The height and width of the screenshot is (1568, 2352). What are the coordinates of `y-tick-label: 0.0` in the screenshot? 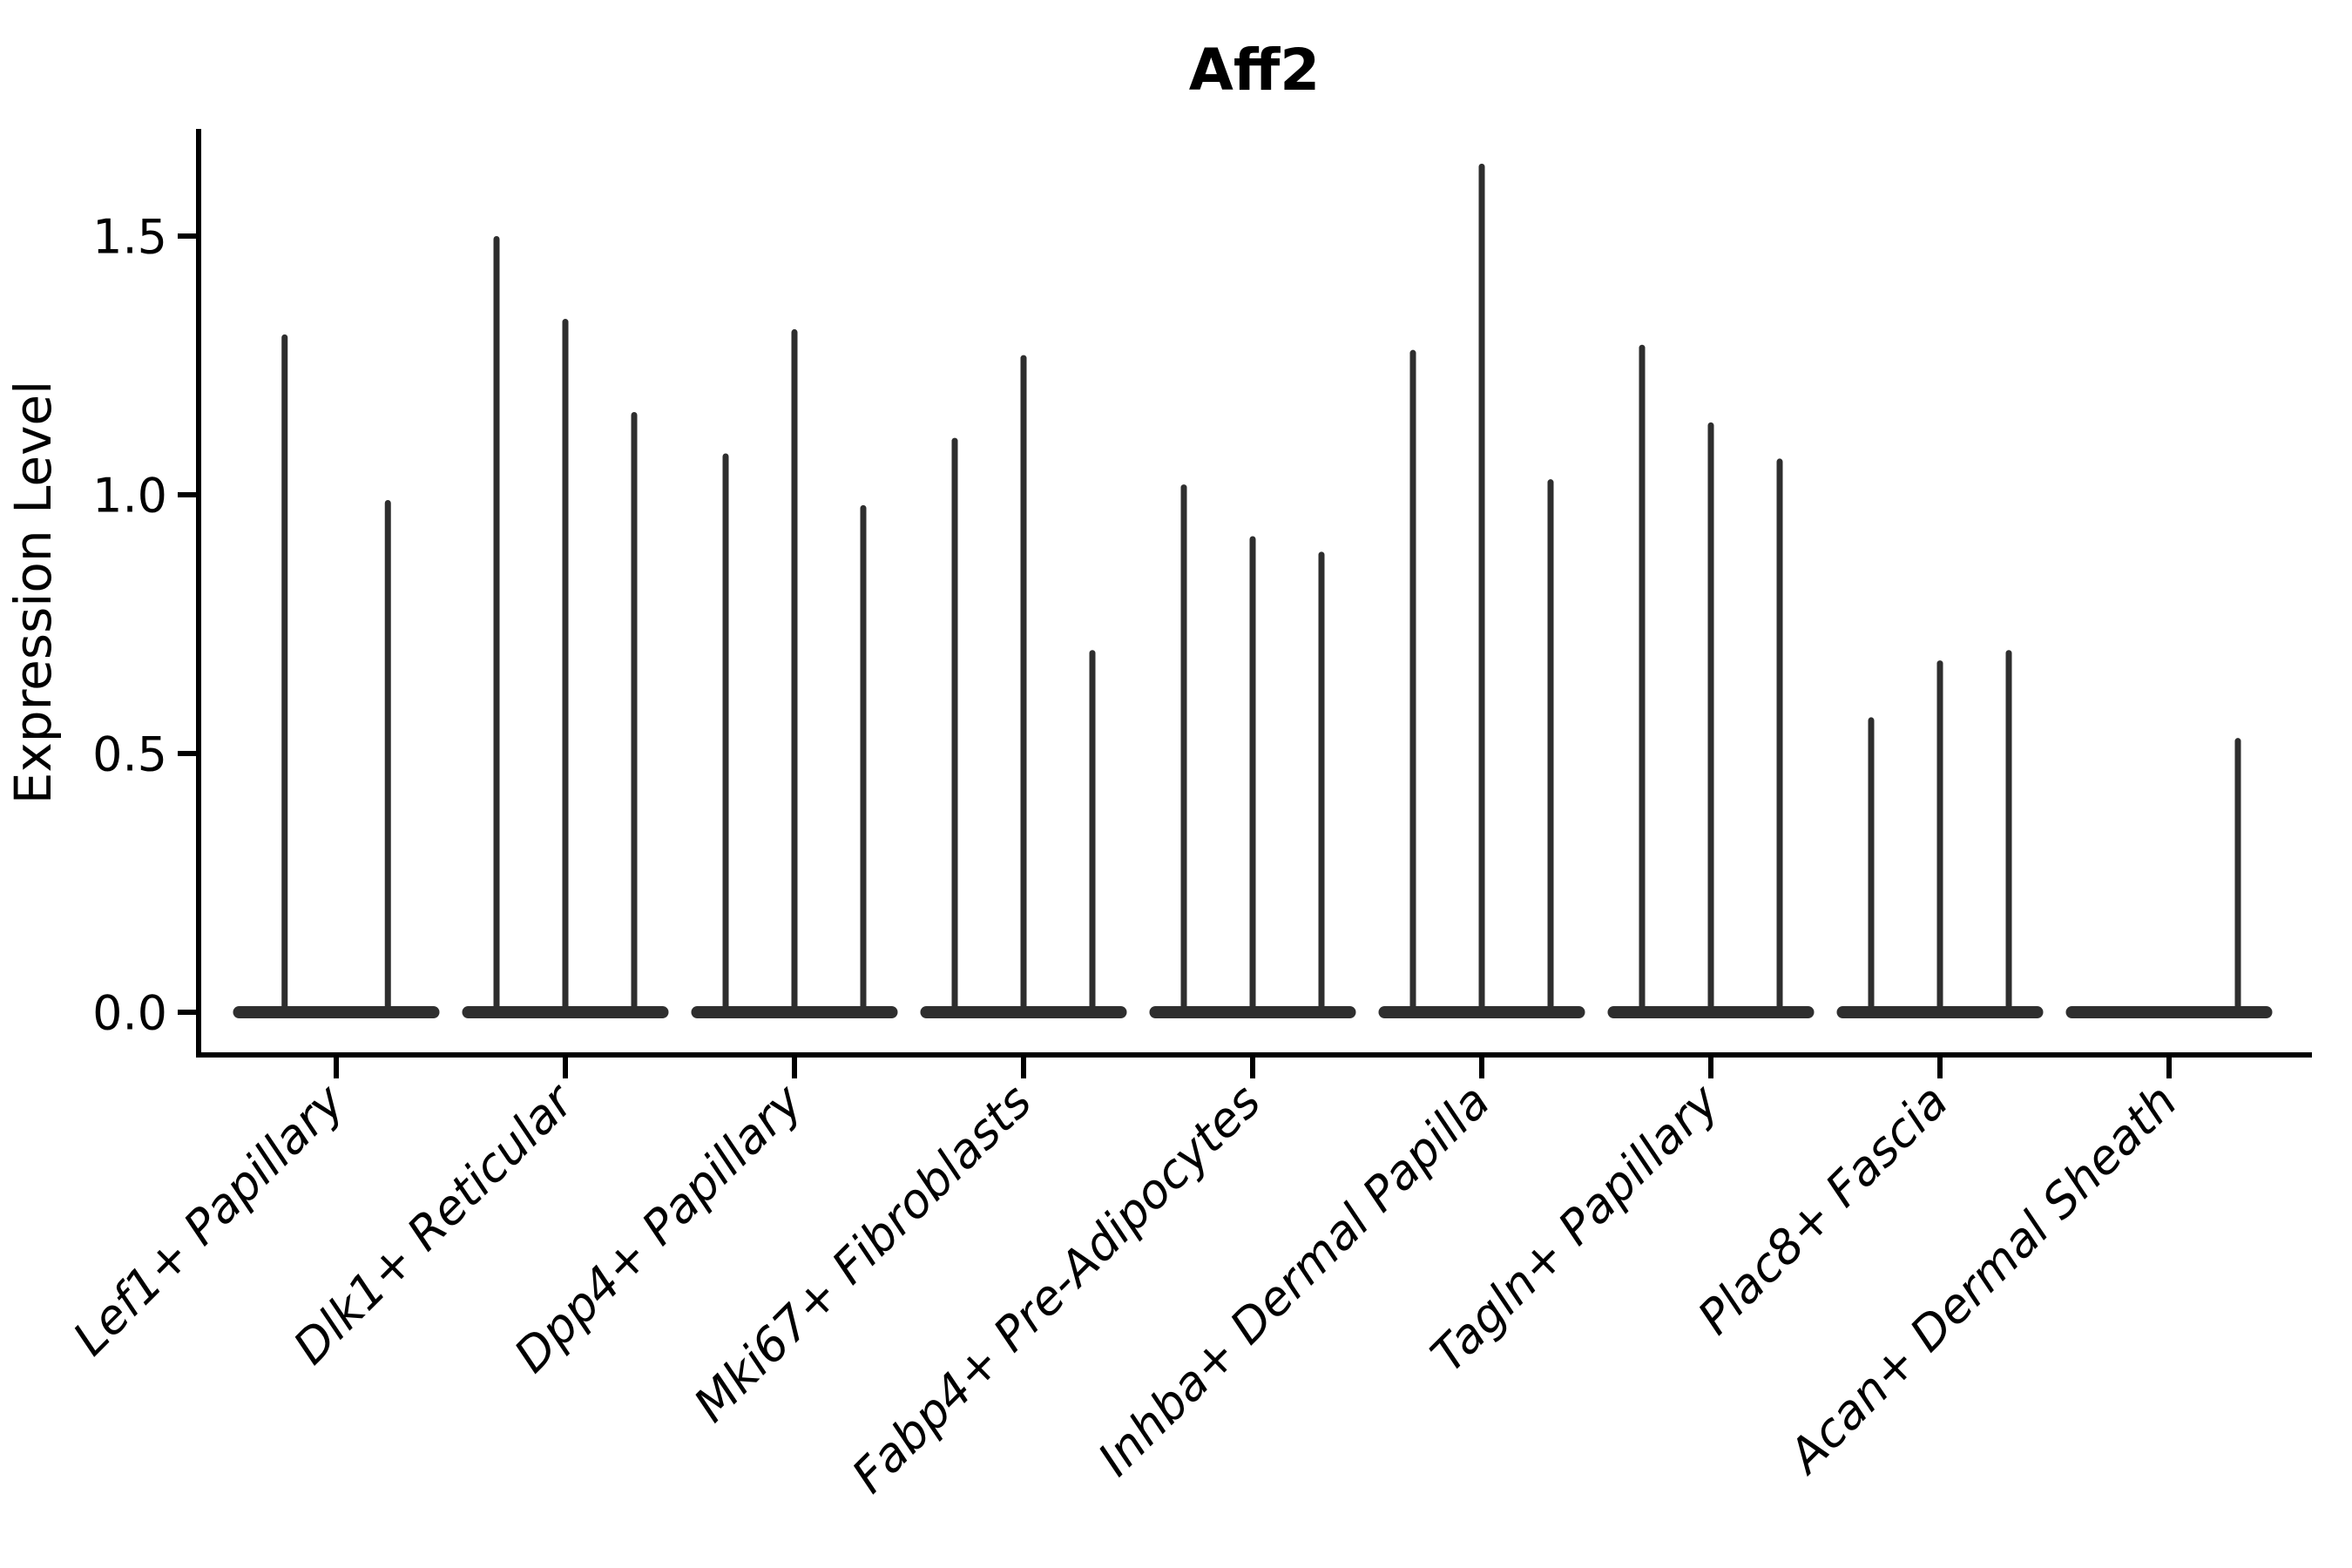 It's located at (129, 1013).